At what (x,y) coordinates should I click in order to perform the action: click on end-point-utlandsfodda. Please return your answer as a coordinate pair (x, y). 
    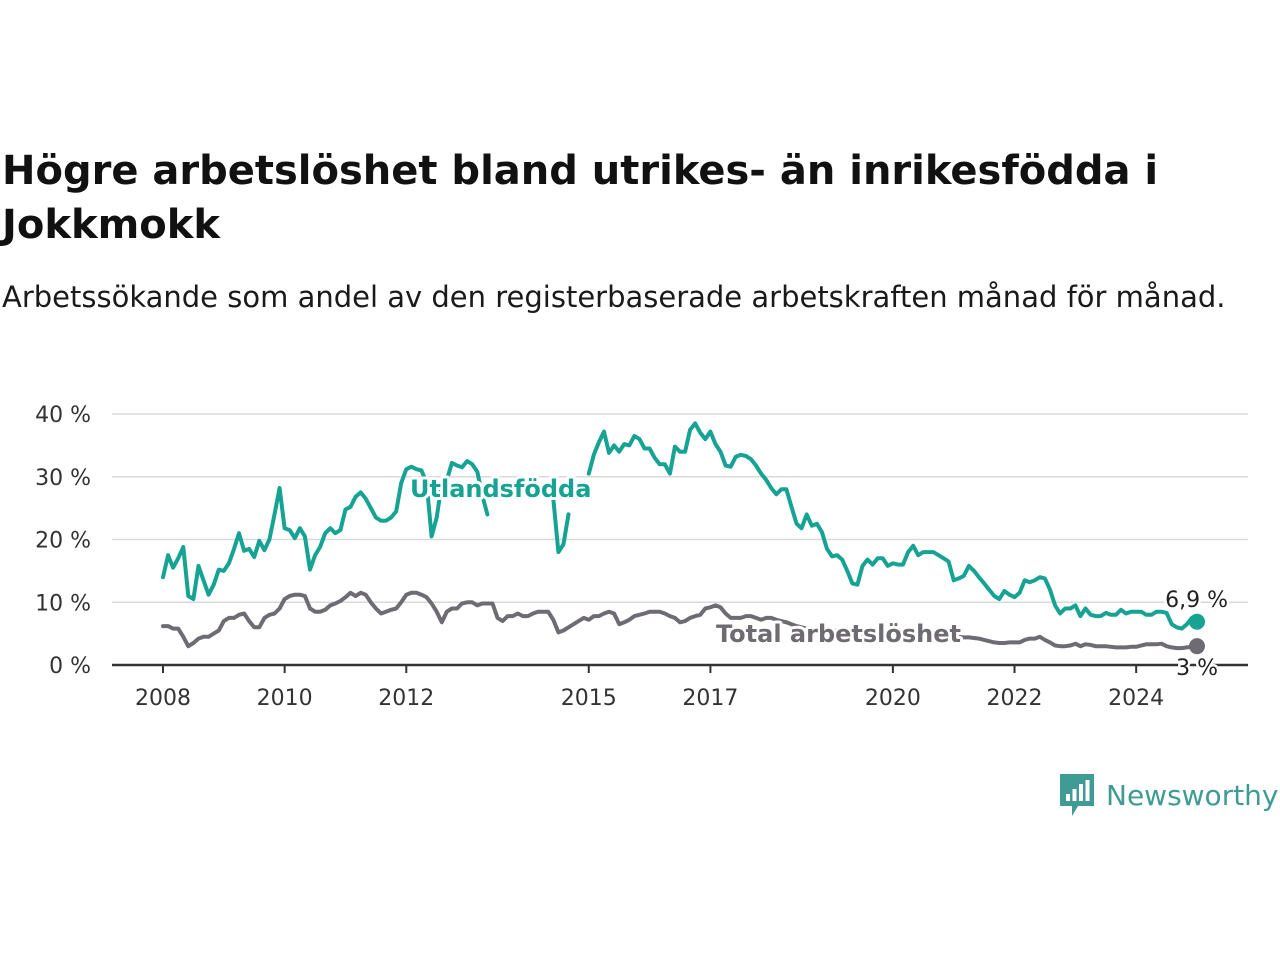
    Looking at the image, I should click on (1197, 621).